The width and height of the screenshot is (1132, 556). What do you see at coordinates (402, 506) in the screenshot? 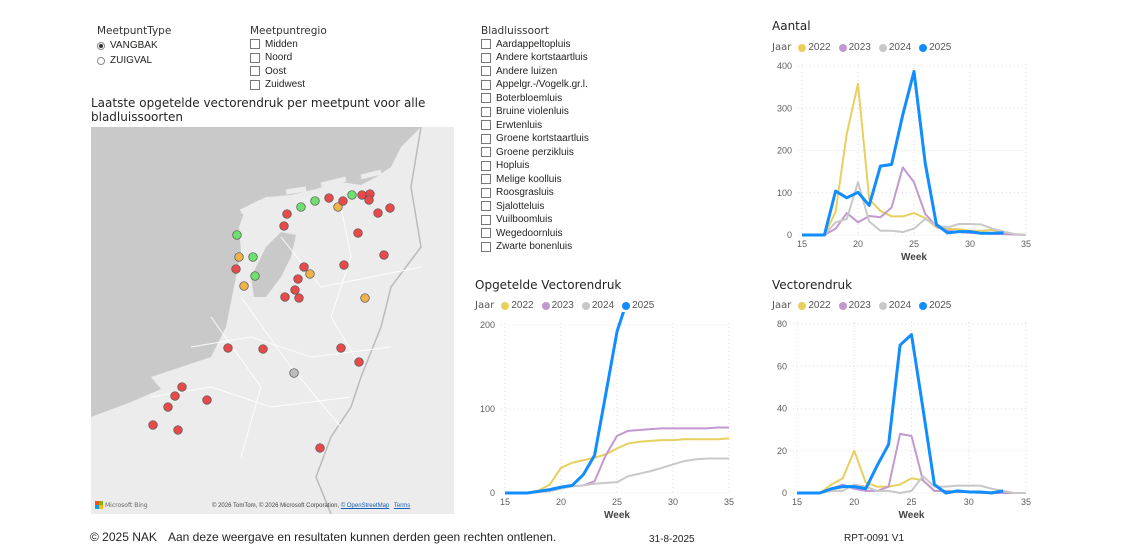
I see `terms-link: Terms` at bounding box center [402, 506].